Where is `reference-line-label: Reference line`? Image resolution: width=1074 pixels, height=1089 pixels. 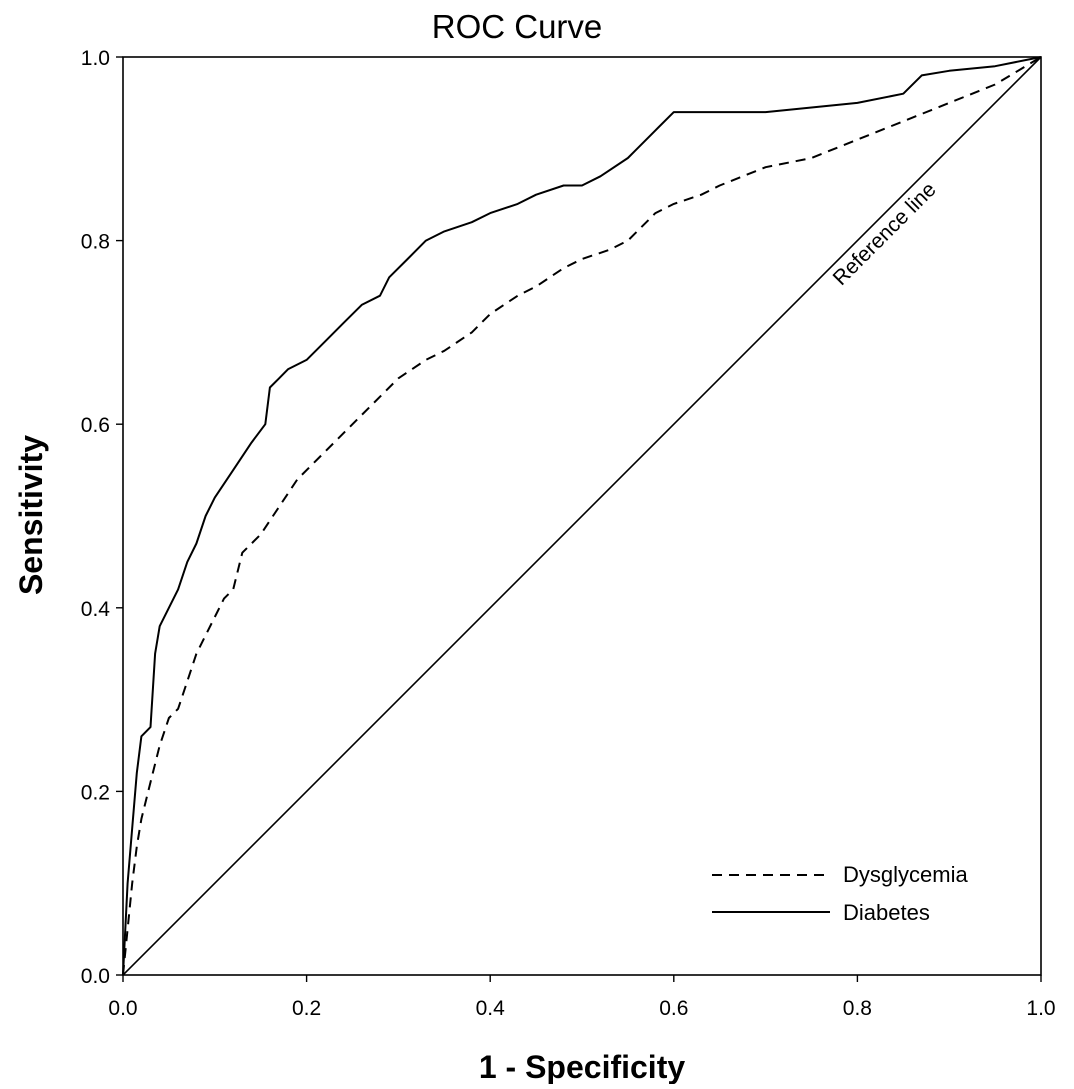
reference-line-label: Reference line is located at coordinates (885, 234).